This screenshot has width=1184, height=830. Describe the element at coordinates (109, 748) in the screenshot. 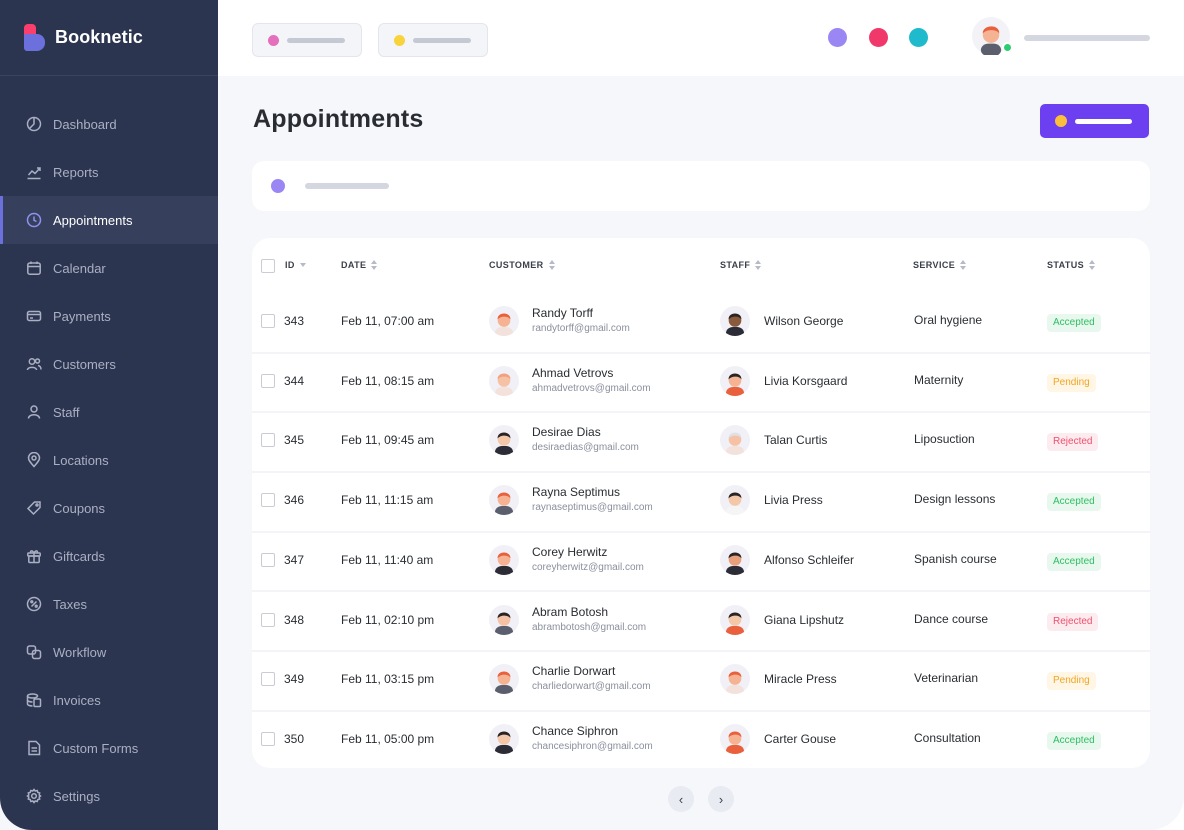

I see `sidebar-item-custom-forms: Custom Forms` at that location.